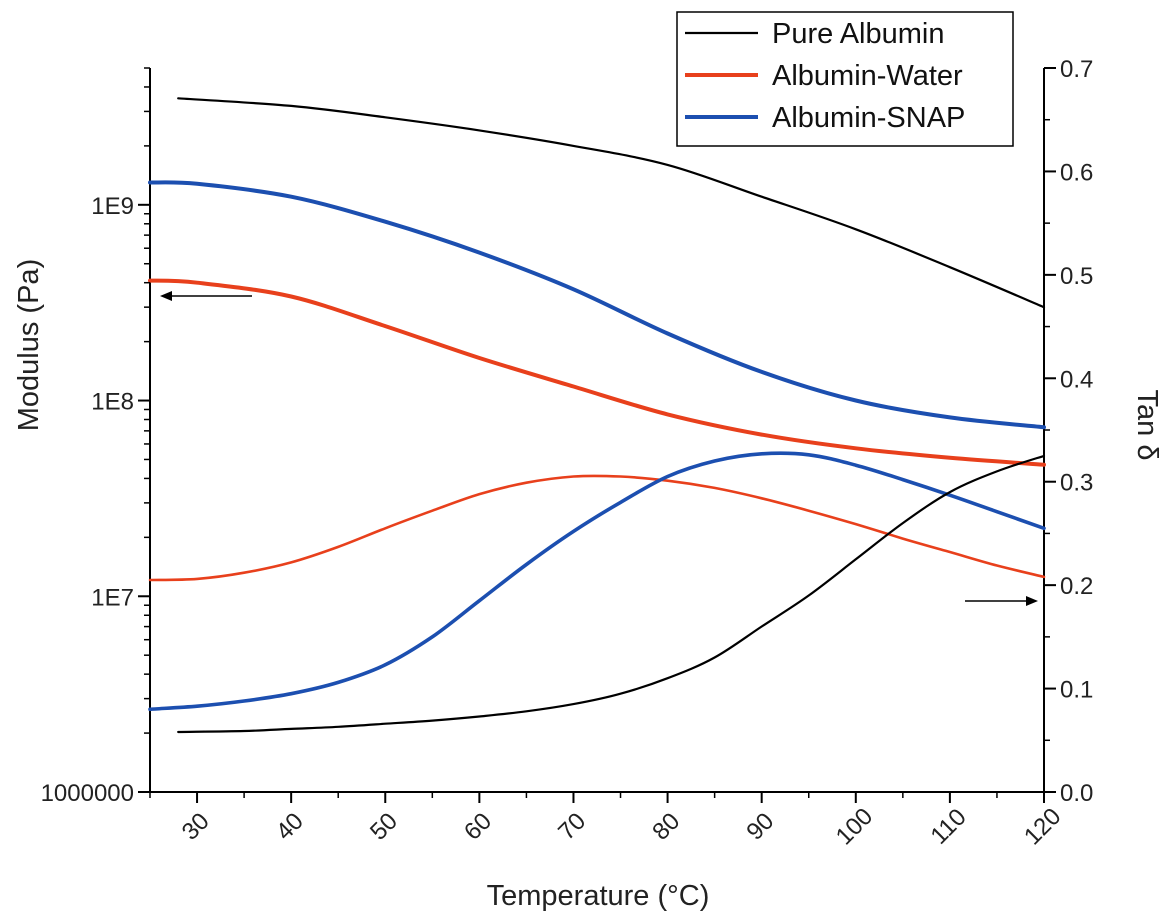 This screenshot has width=1163, height=921. What do you see at coordinates (598, 896) in the screenshot?
I see `x-axis-title: Temperature (°C)` at bounding box center [598, 896].